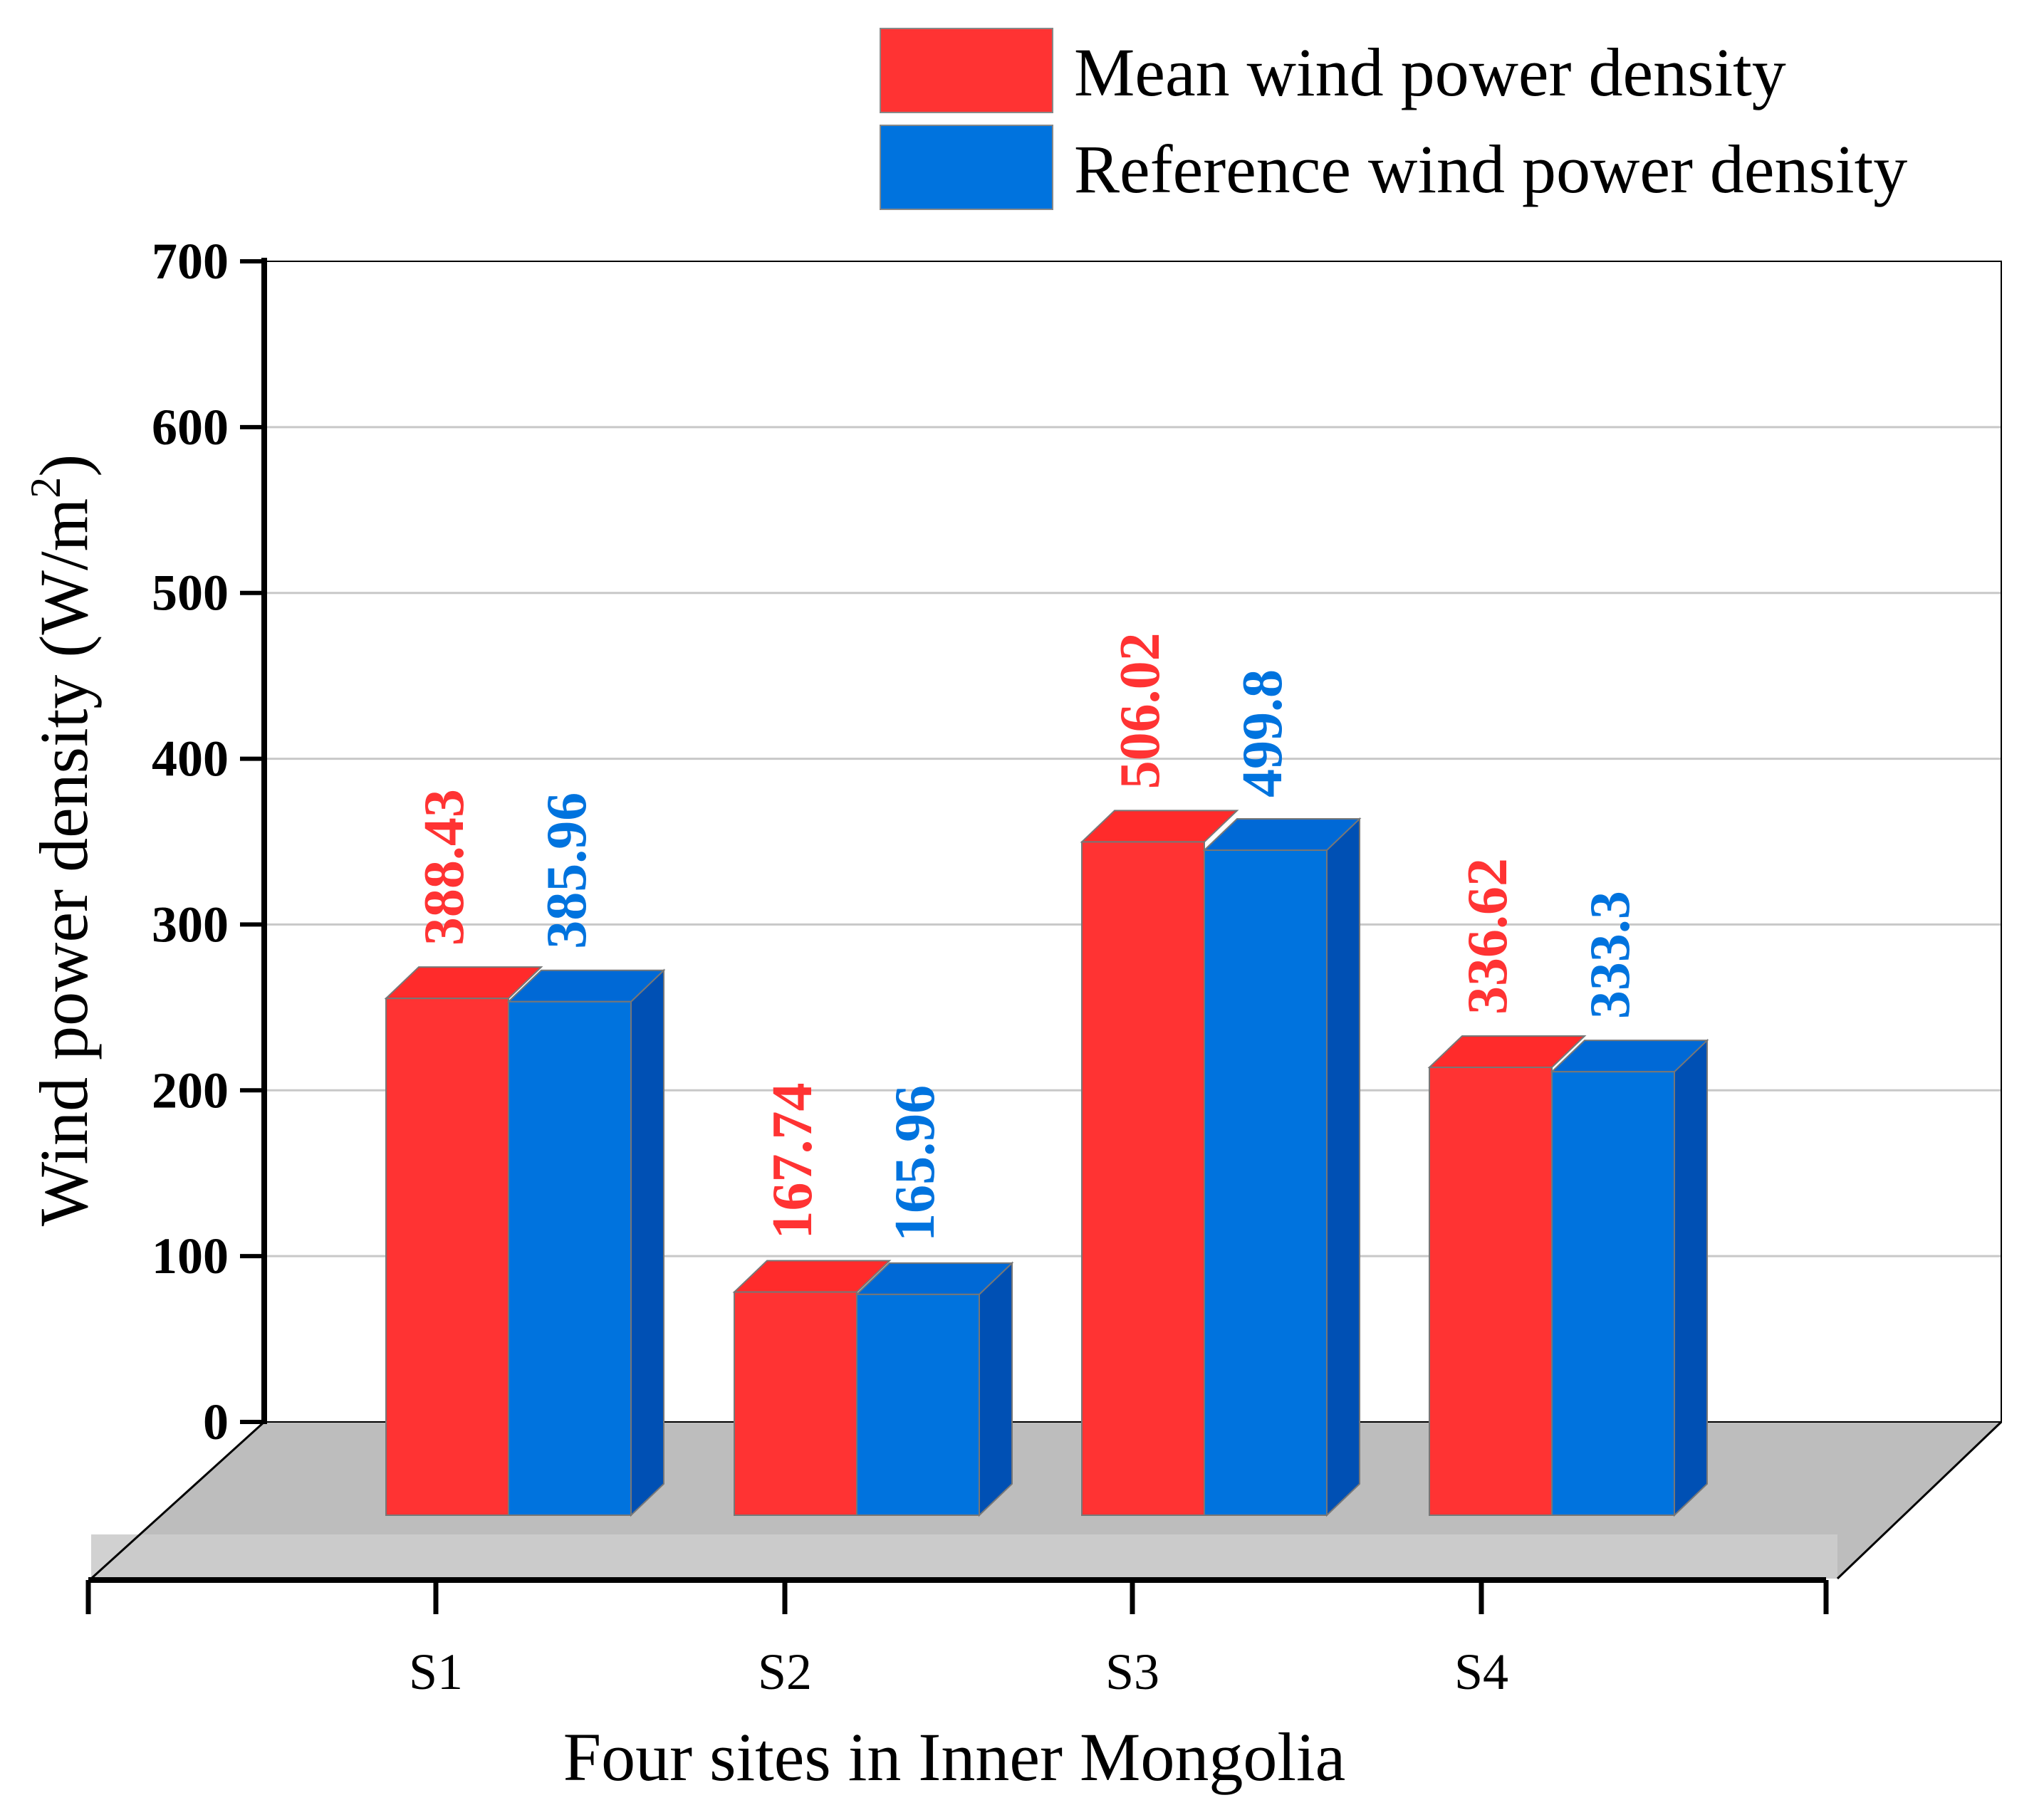 The image size is (2044, 1810). Describe the element at coordinates (957, 1640) in the screenshot. I see `x-axis-ticks: S1 S2 S3 S4` at that location.